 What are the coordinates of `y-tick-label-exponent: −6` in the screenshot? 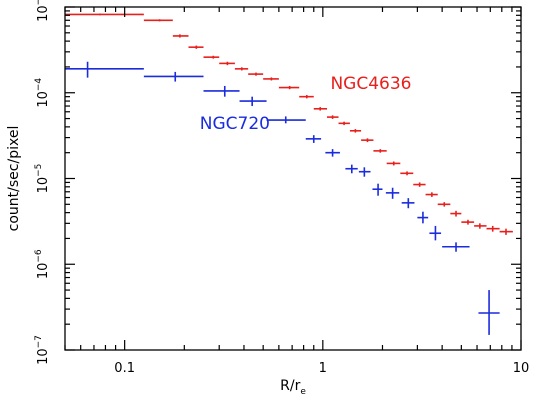 It's located at (39, 256).